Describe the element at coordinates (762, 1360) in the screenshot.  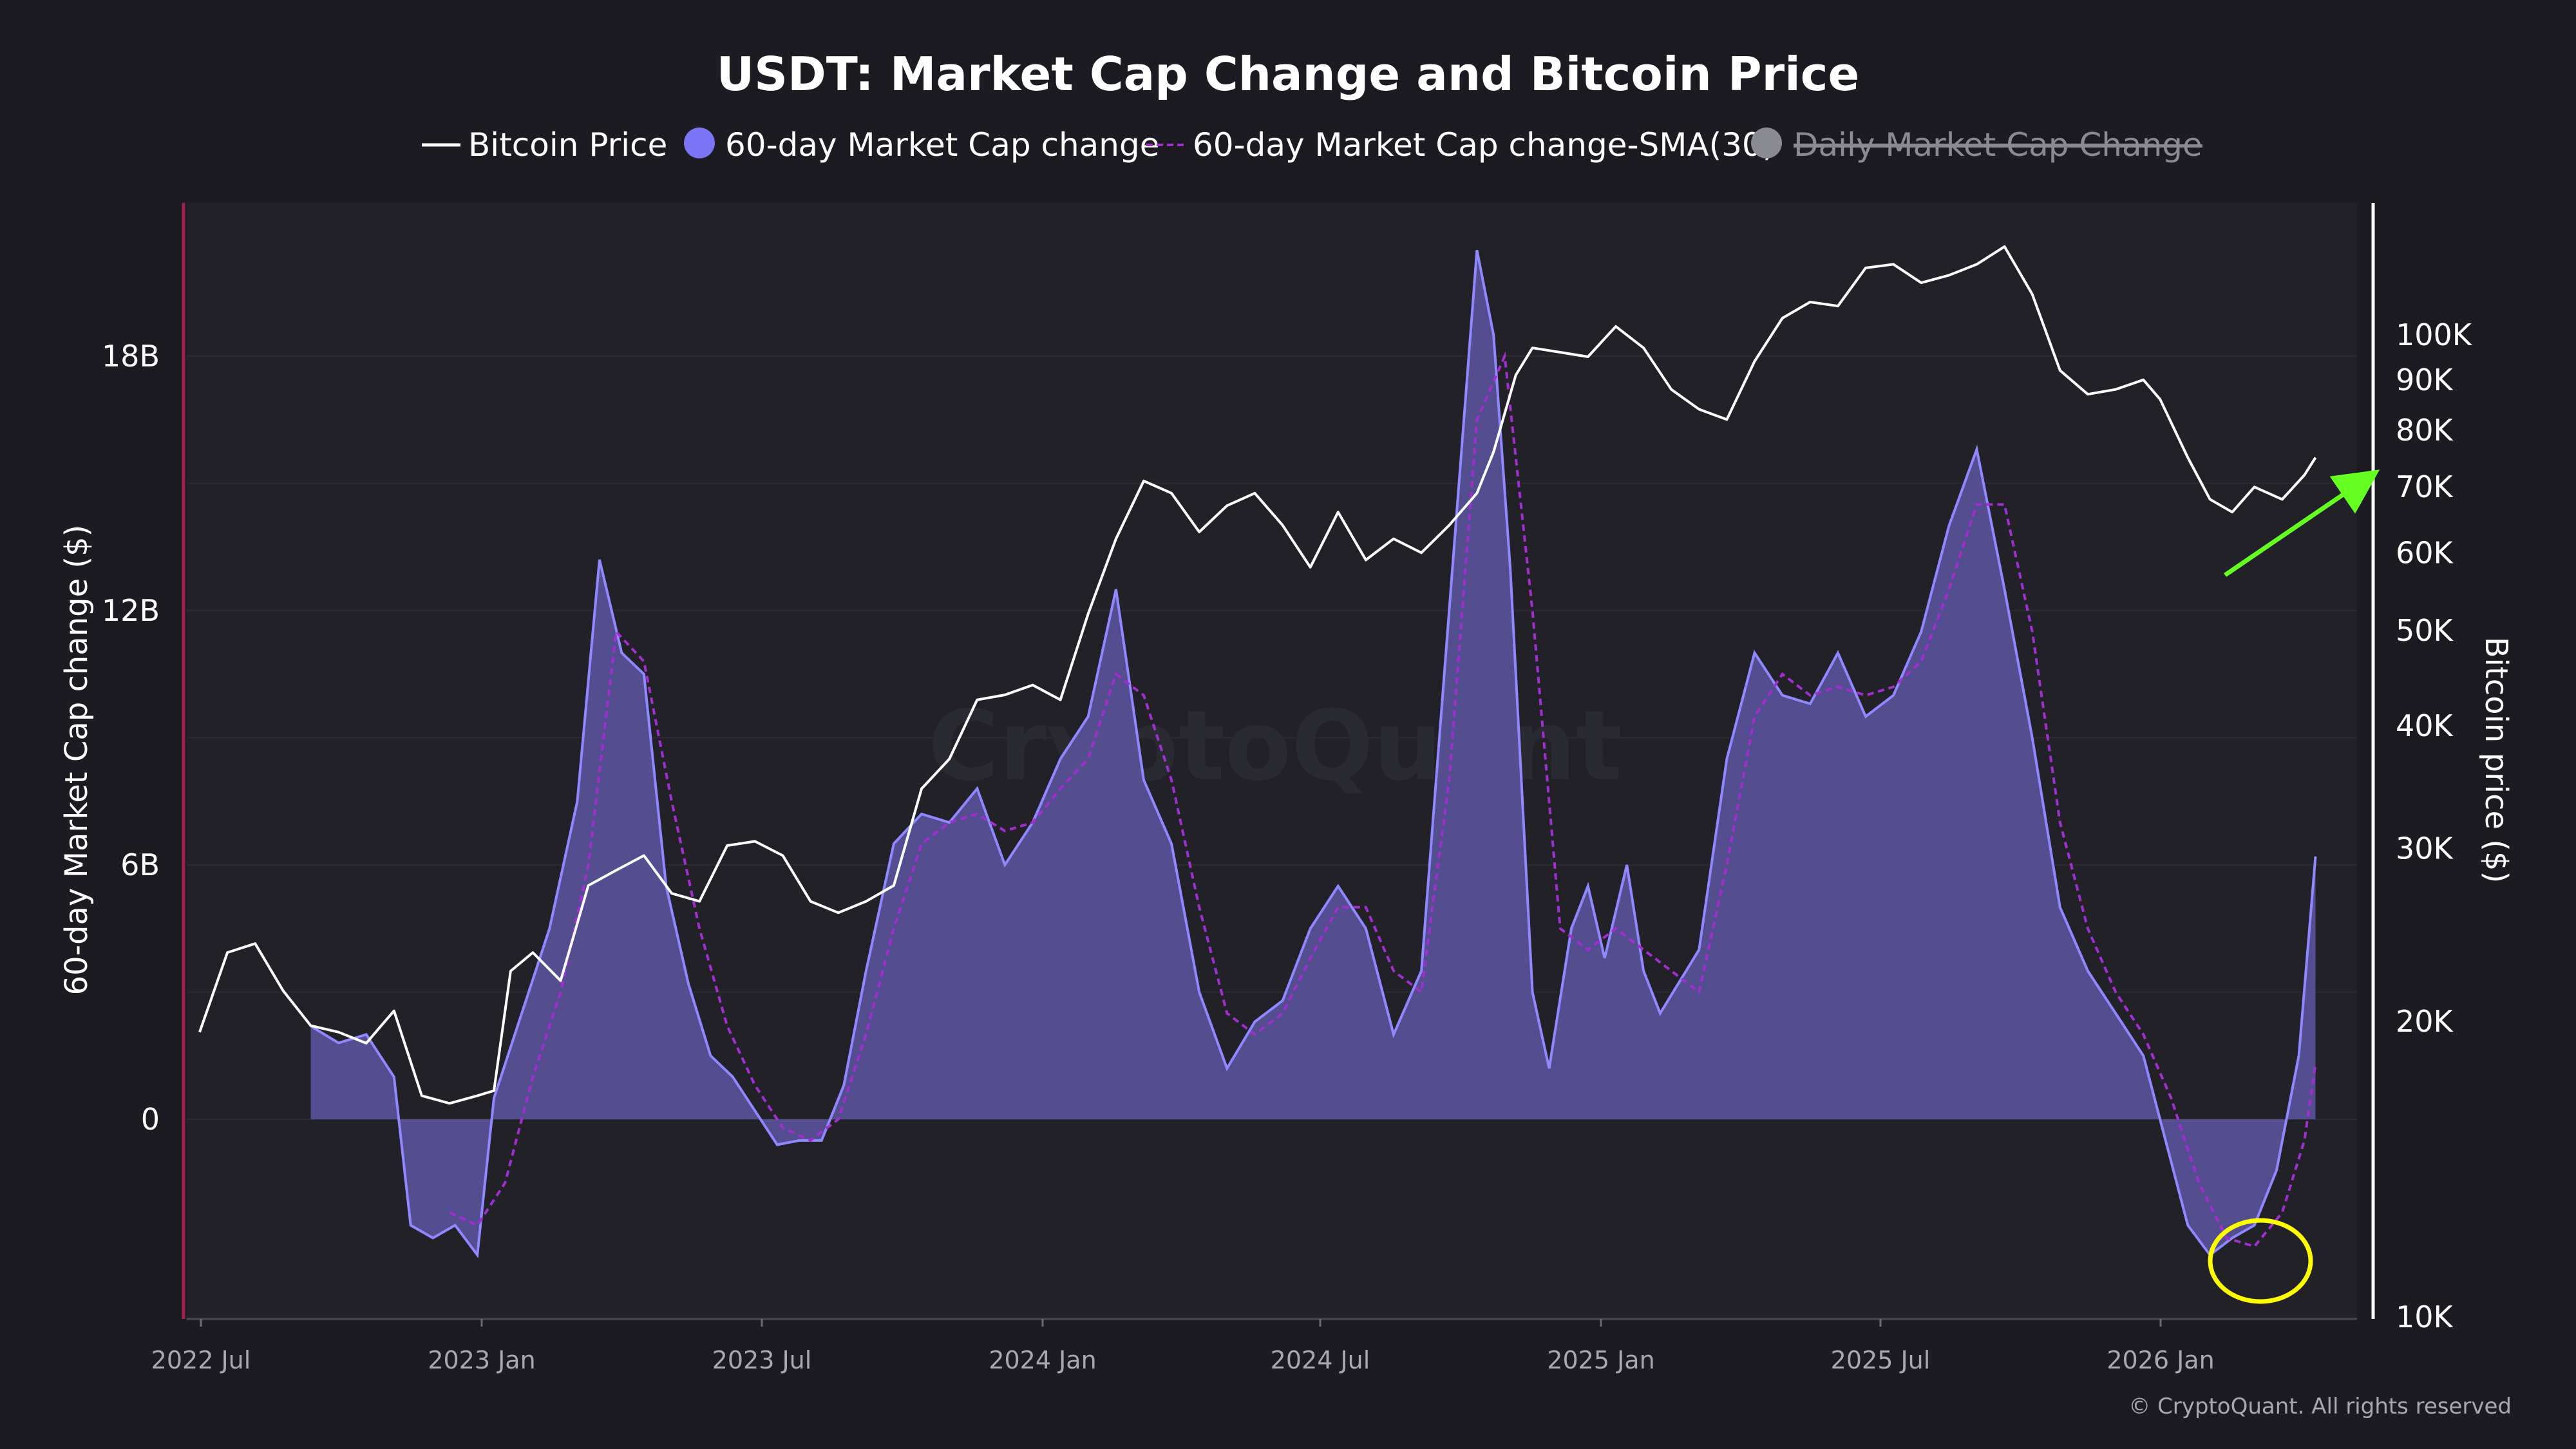
I see `x-tick-label: 2023 Jul` at that location.